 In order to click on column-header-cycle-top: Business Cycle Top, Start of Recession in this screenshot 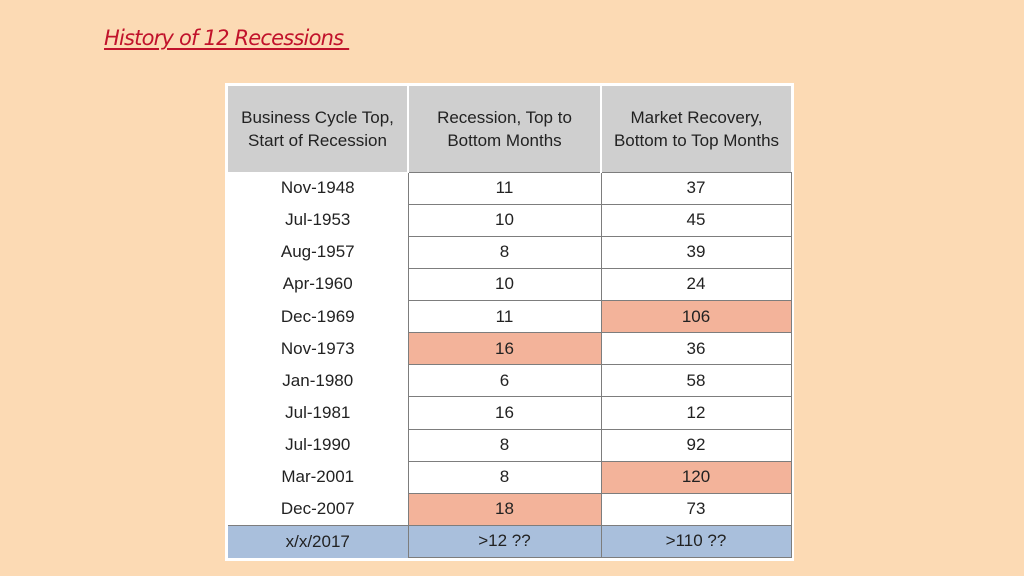, I will do `click(318, 129)`.